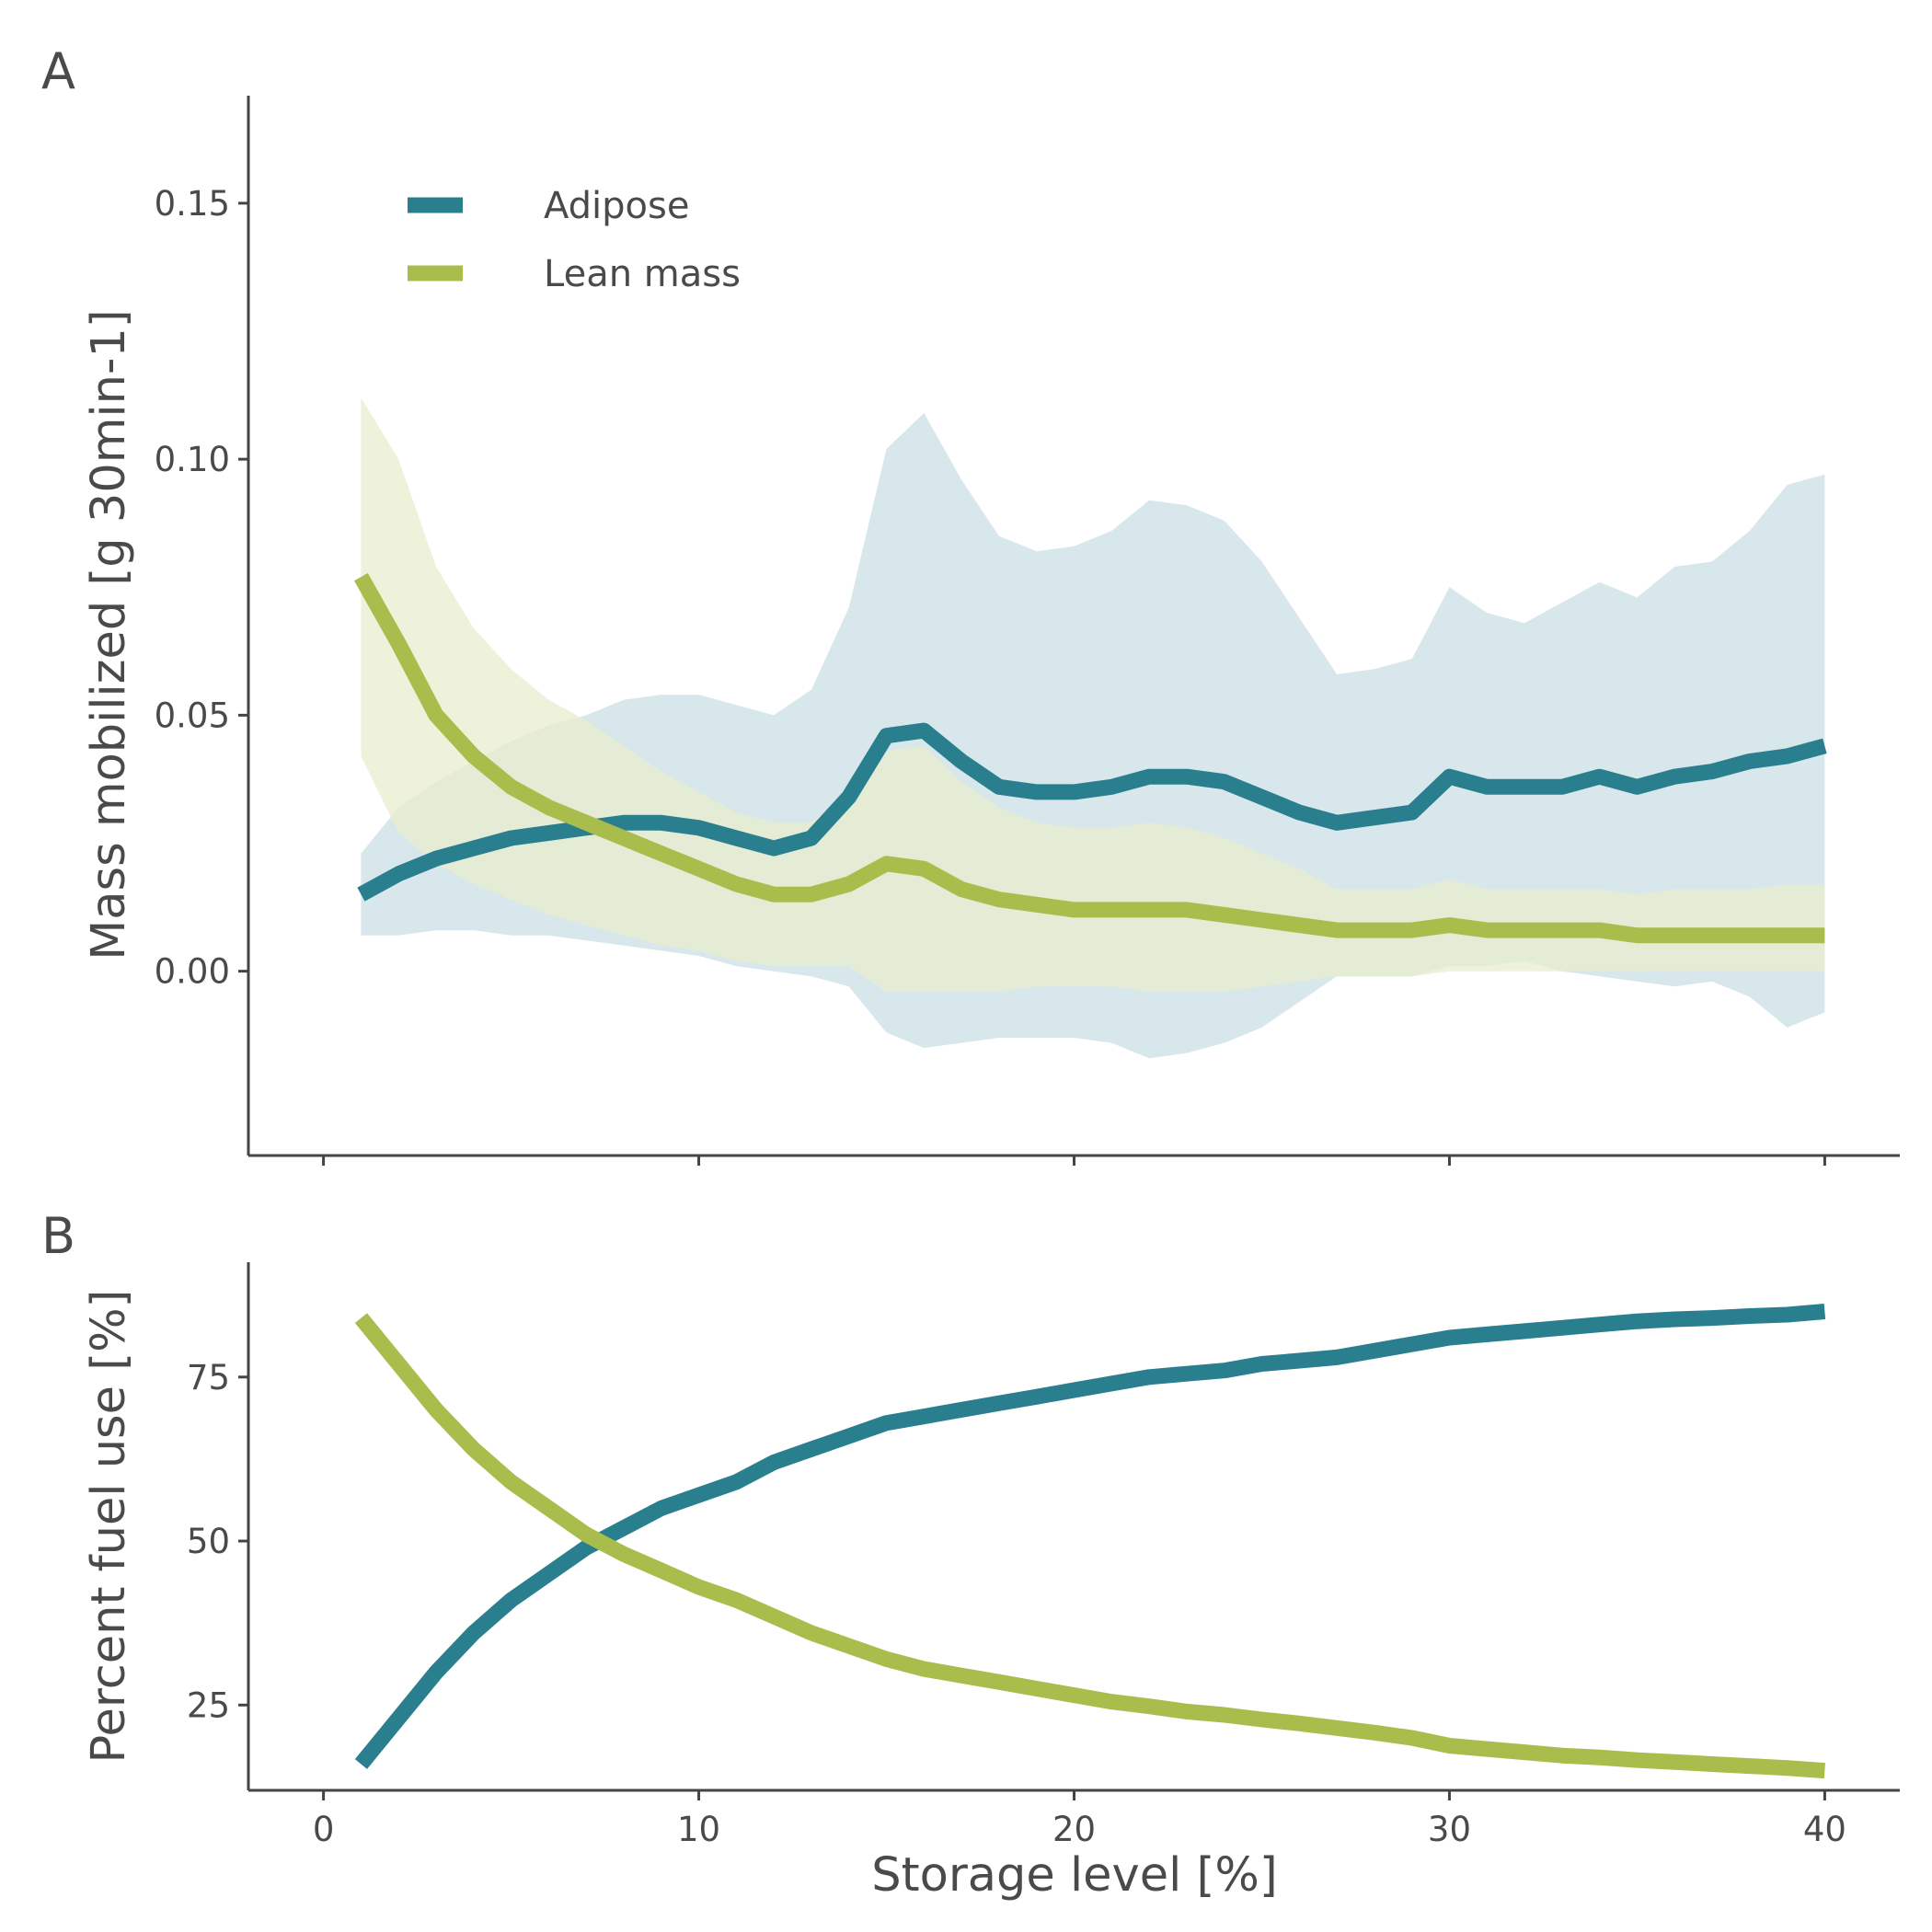 This screenshot has width=1932, height=1932. I want to click on panel-b-x-axis-title: Storage level [%], so click(1074, 1875).